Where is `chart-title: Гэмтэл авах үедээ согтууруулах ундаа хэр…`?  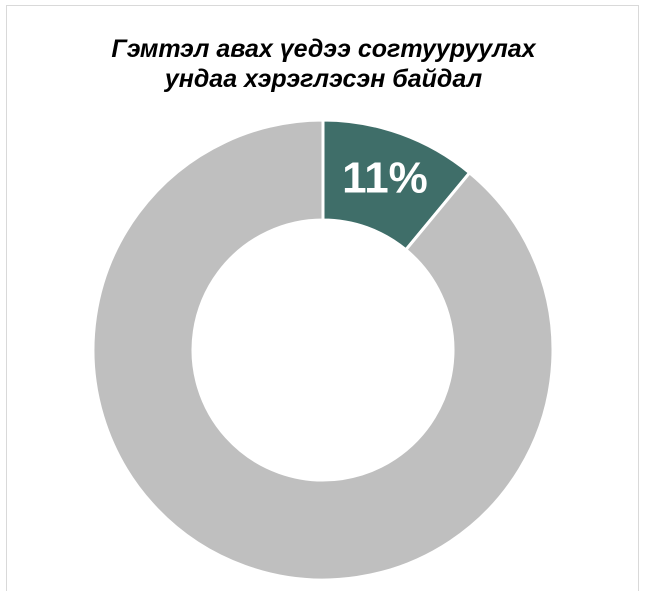
chart-title: Гэмтэл авах үедээ согтууруулах ундаа хэр… is located at coordinates (323, 64).